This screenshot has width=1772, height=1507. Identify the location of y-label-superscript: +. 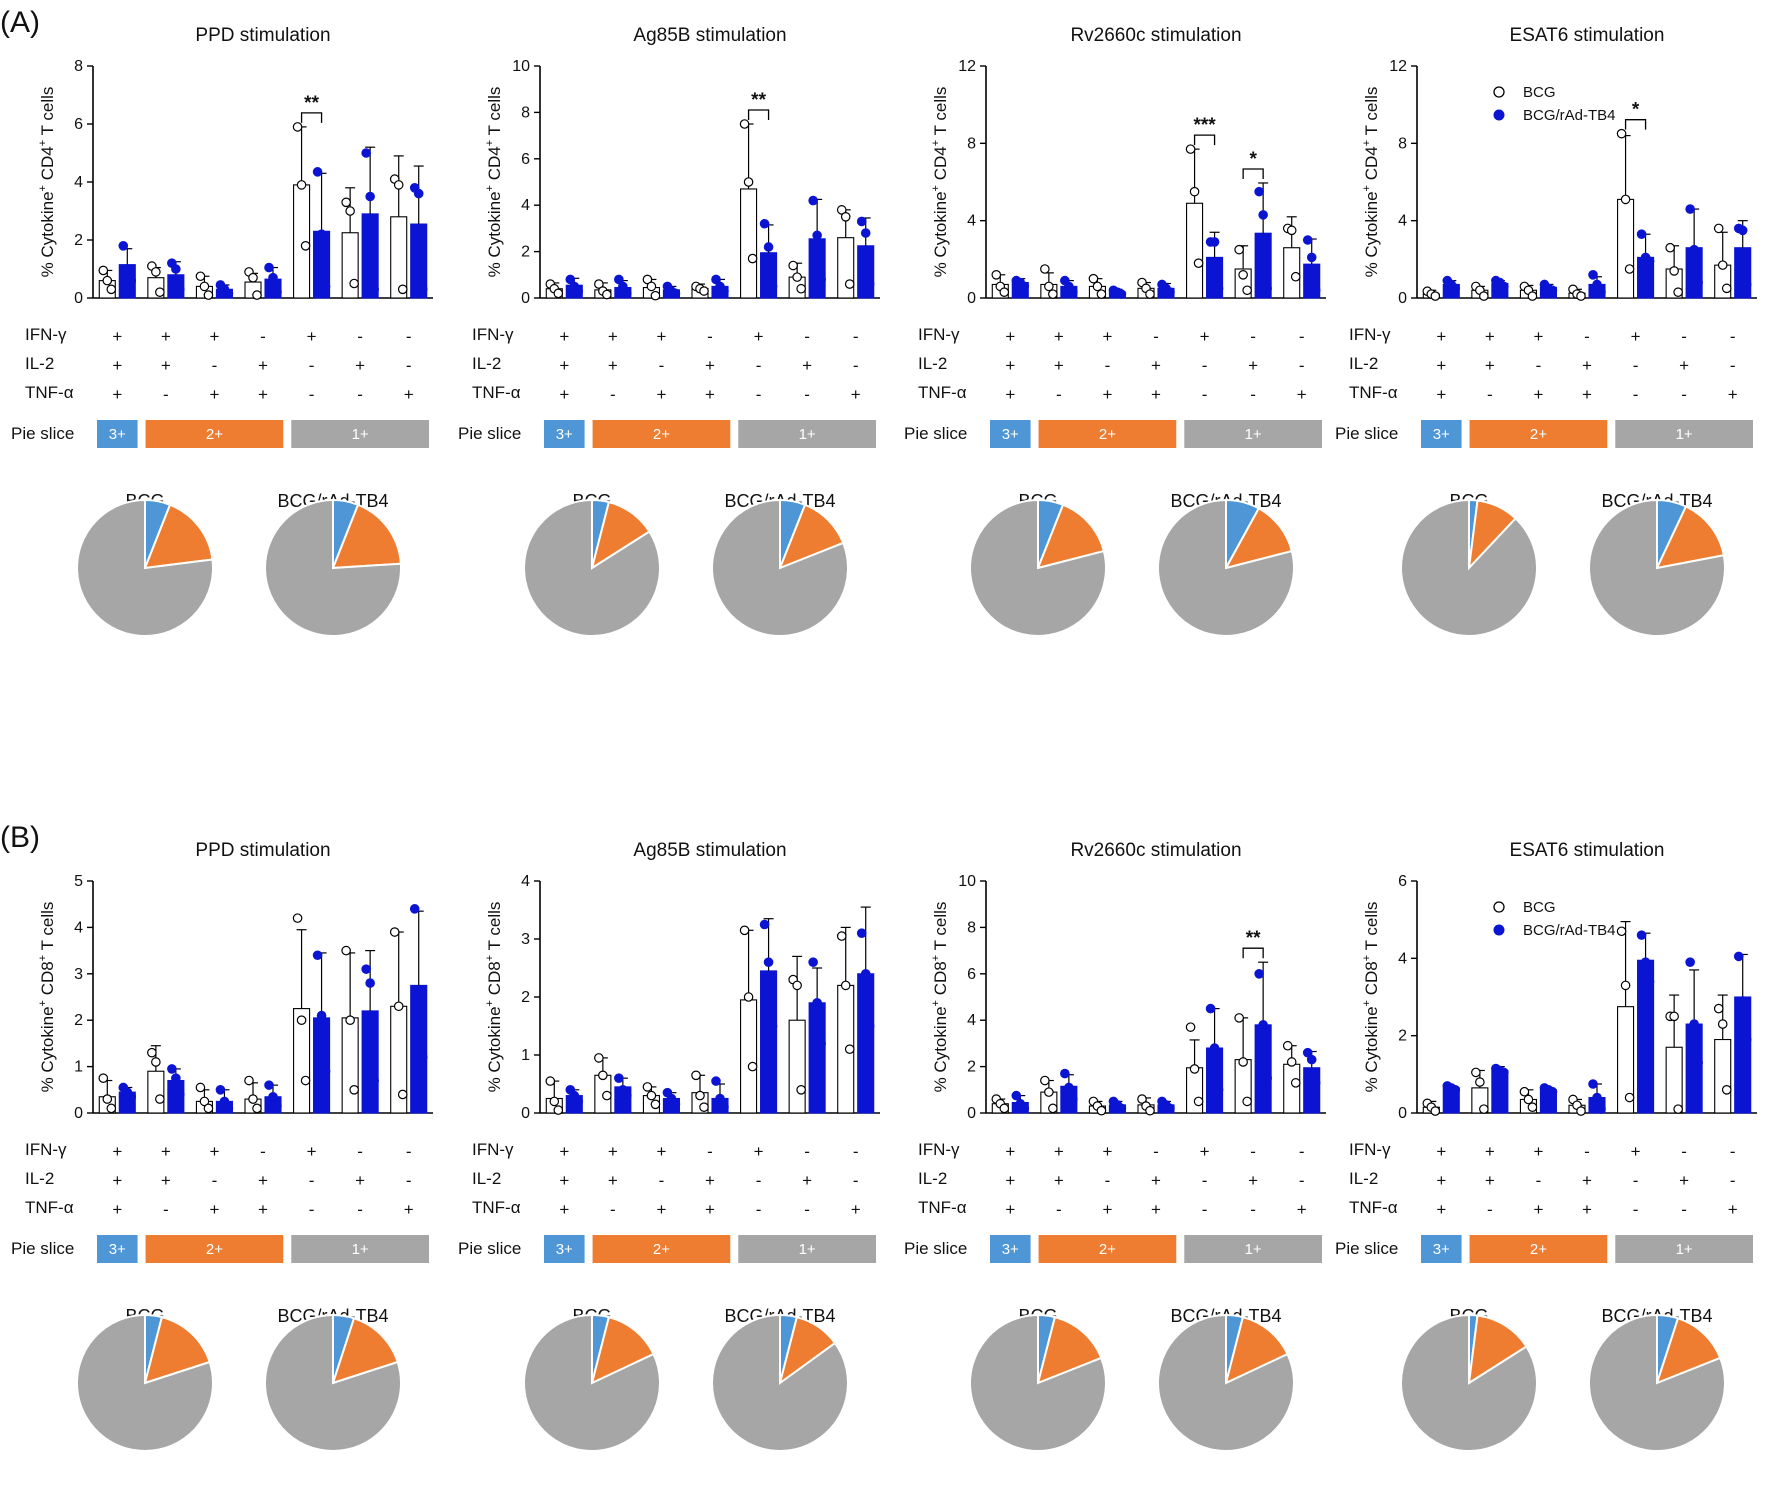
(490, 958).